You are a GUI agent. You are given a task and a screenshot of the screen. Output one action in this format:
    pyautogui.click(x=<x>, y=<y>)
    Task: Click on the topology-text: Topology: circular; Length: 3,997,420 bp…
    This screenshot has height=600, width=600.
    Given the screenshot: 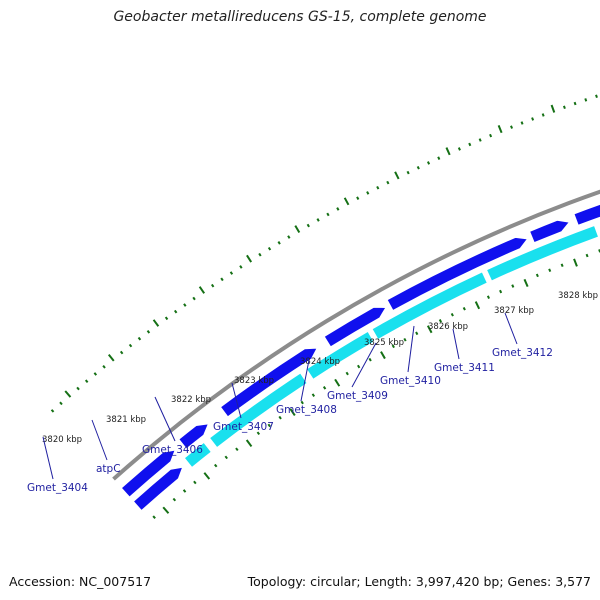 What is the action you would take?
    pyautogui.click(x=419, y=581)
    